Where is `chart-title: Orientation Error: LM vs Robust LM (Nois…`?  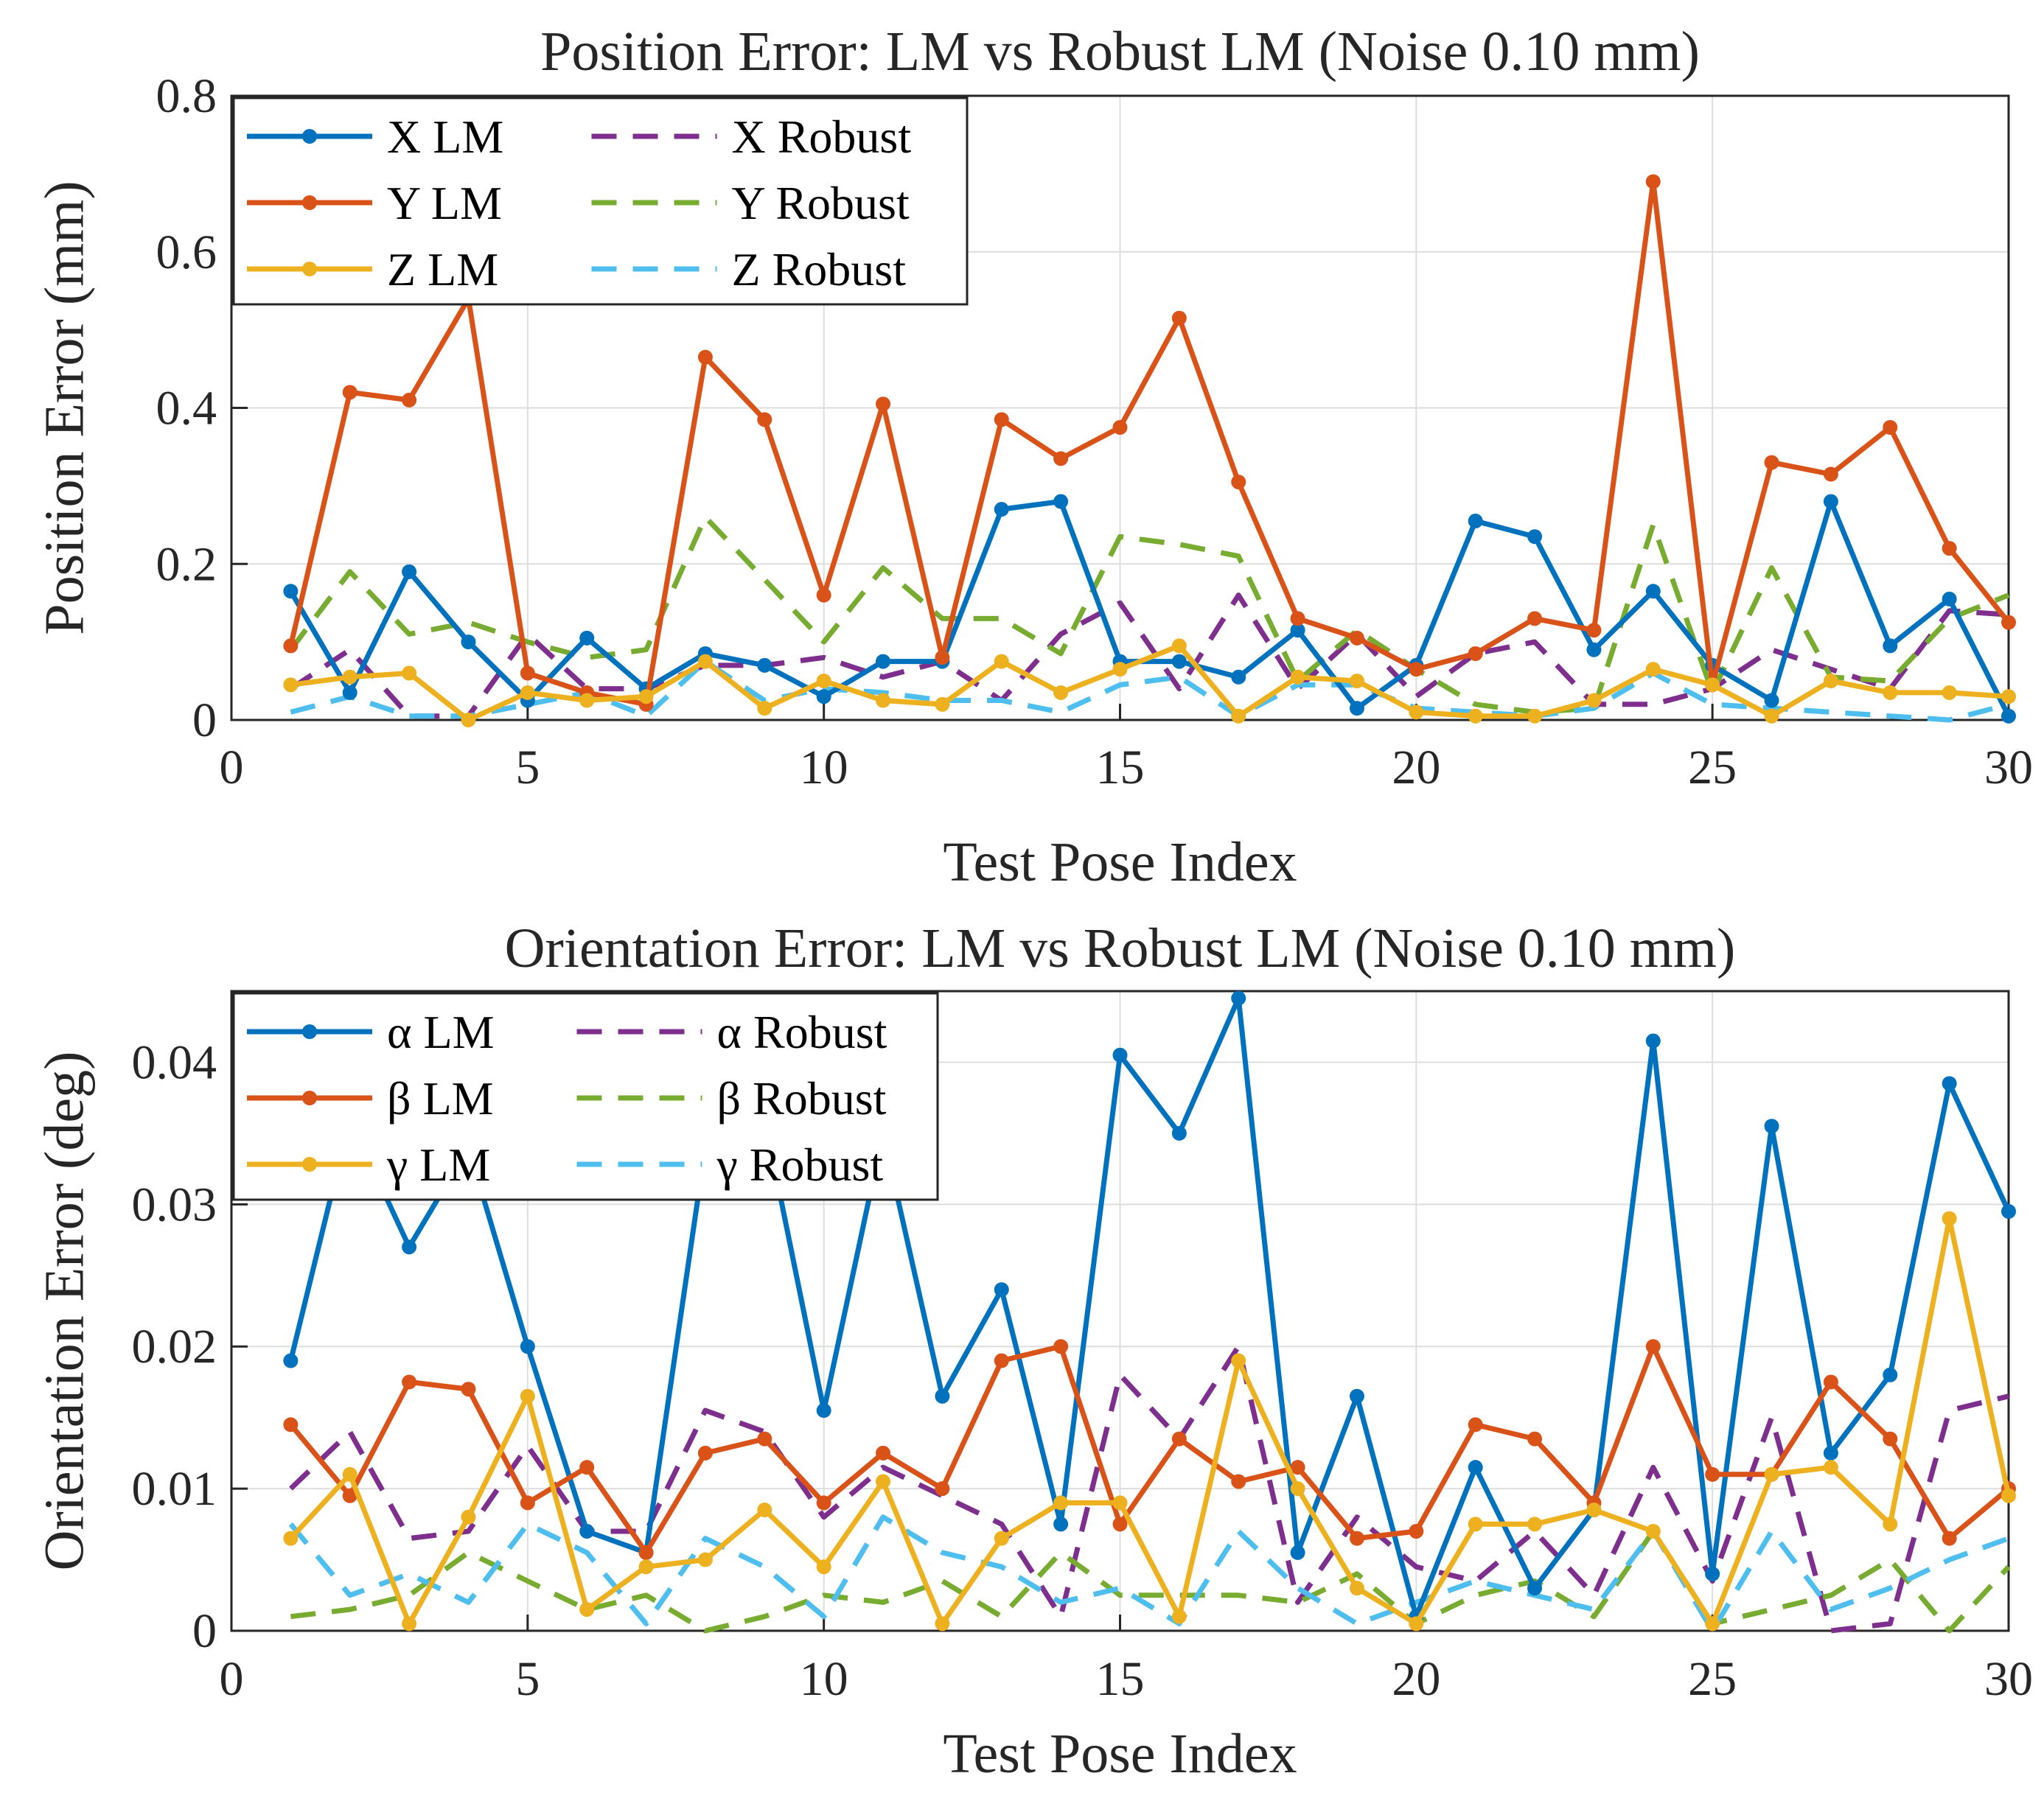 chart-title: Orientation Error: LM vs Robust LM (Nois… is located at coordinates (1120, 948).